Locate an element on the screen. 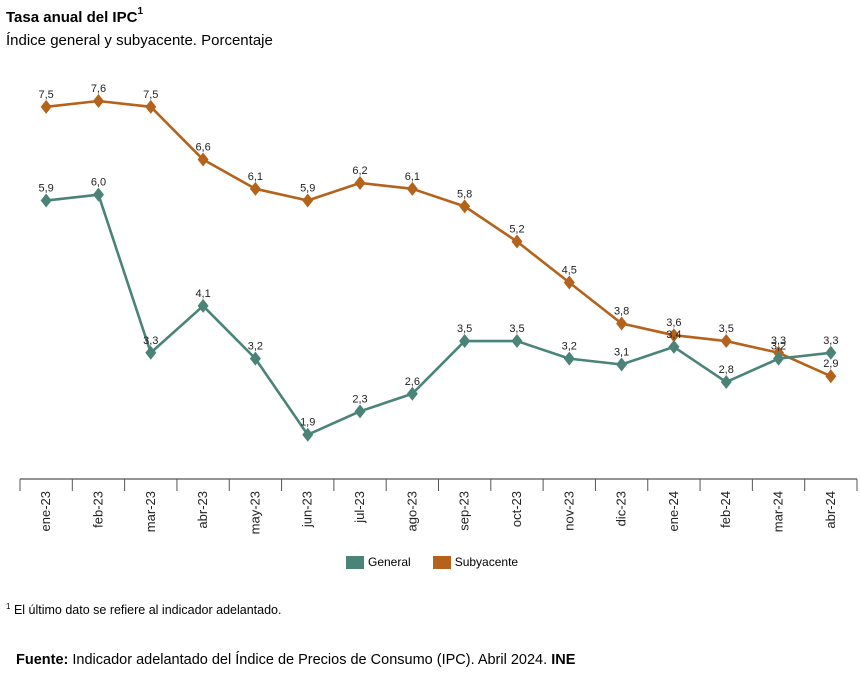  data-label-subyacente-may-23: 6,1 is located at coordinates (255, 177).